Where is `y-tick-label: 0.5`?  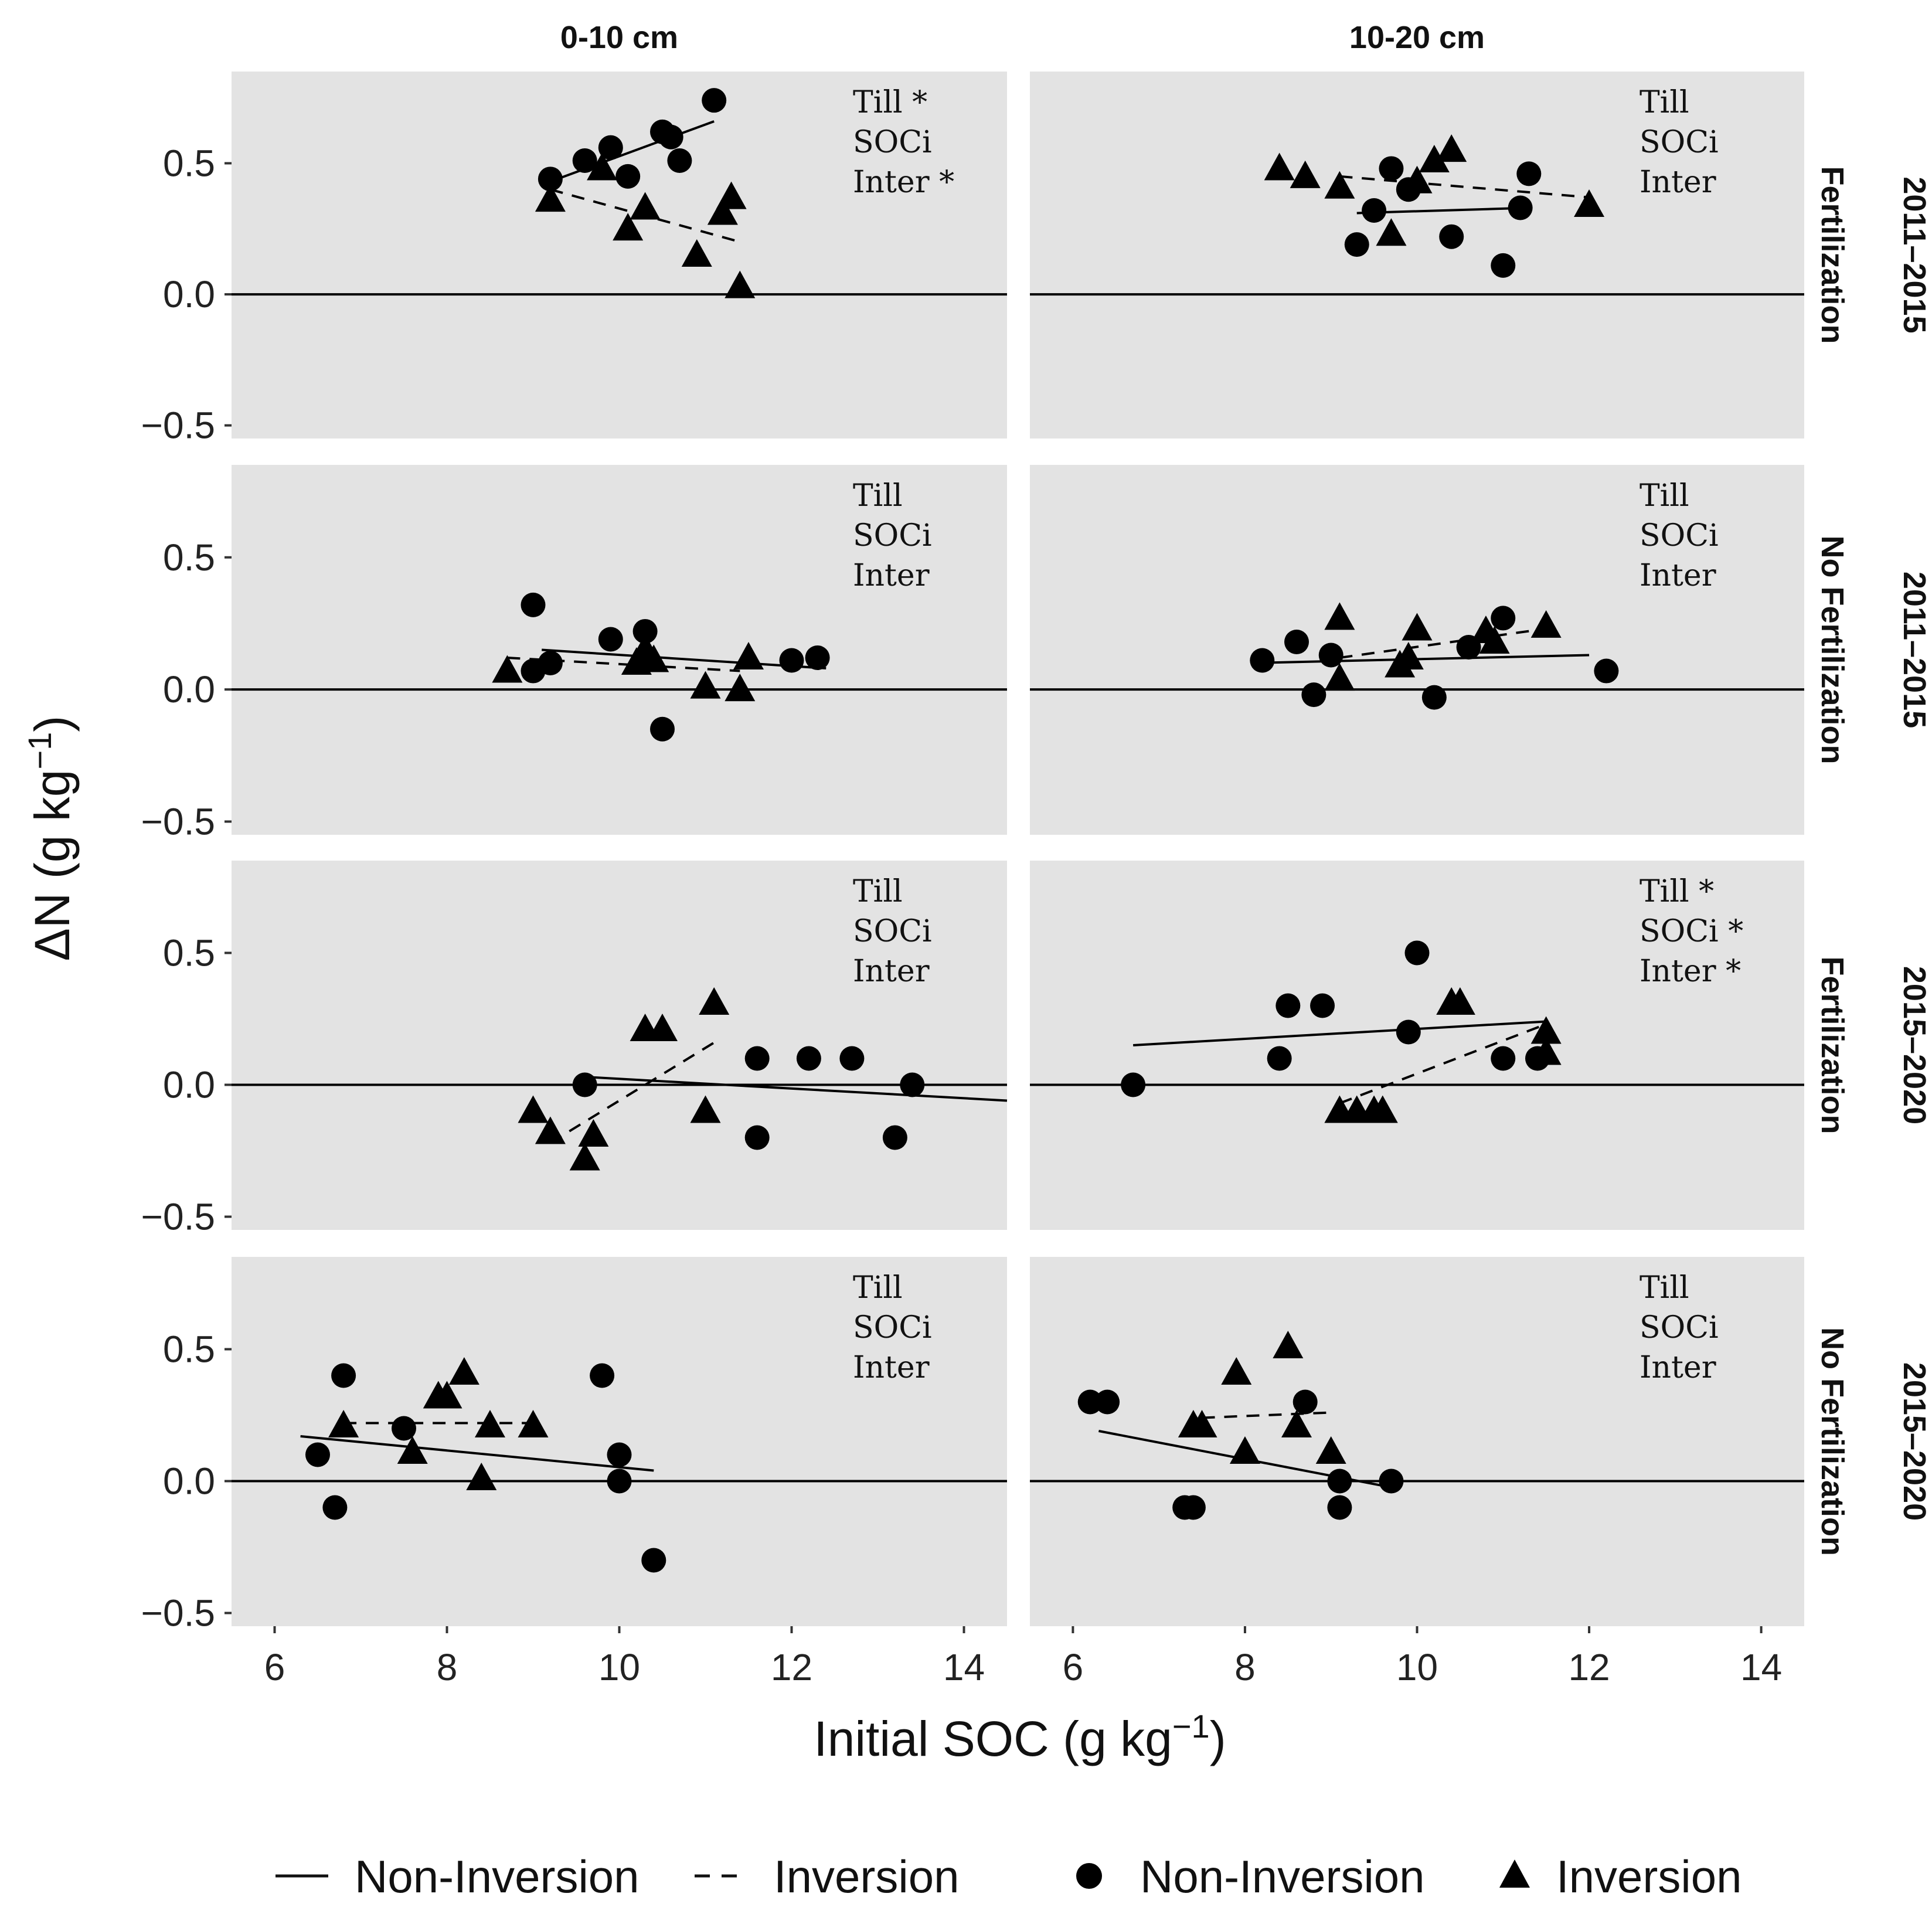
y-tick-label: 0.5 is located at coordinates (189, 557).